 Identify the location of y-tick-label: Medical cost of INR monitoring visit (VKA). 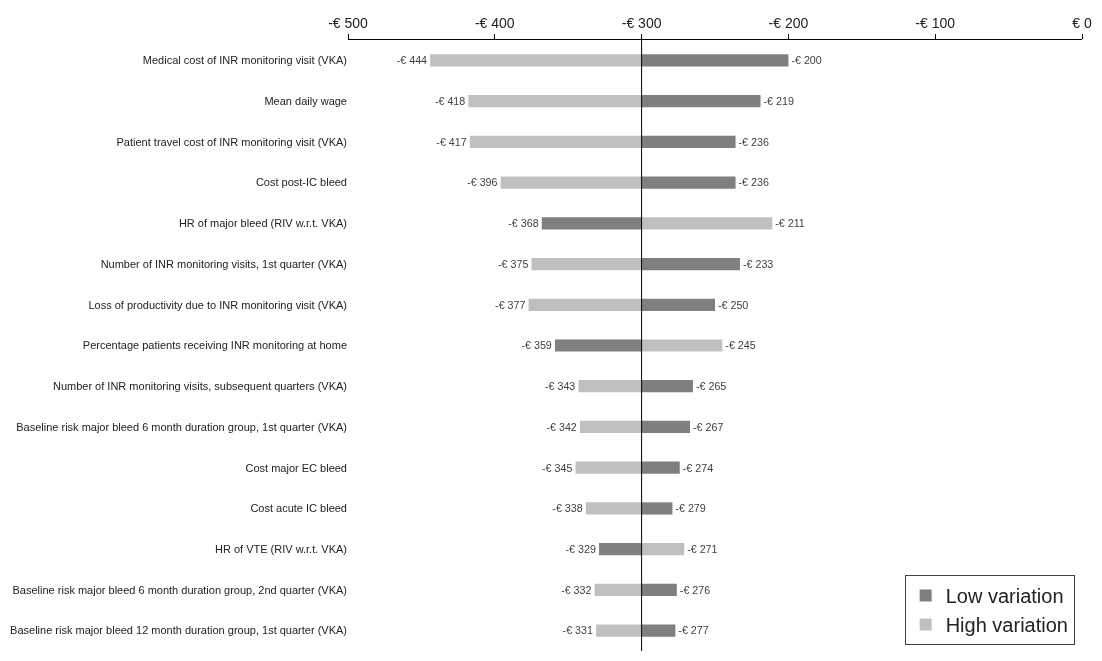
(244, 60).